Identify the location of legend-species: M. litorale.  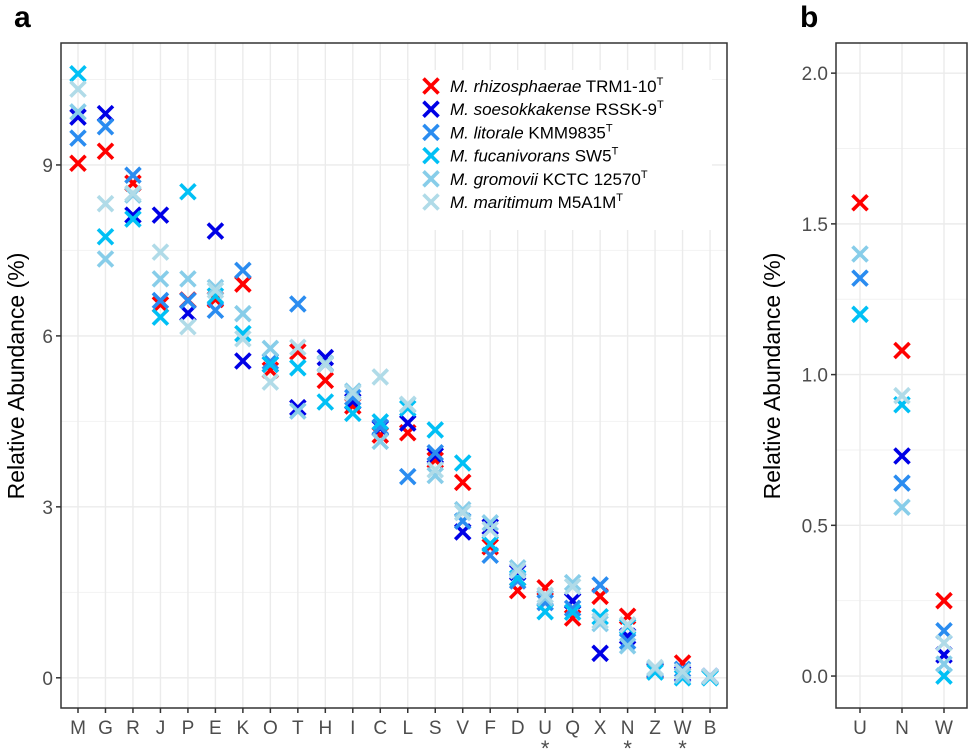
(487, 132).